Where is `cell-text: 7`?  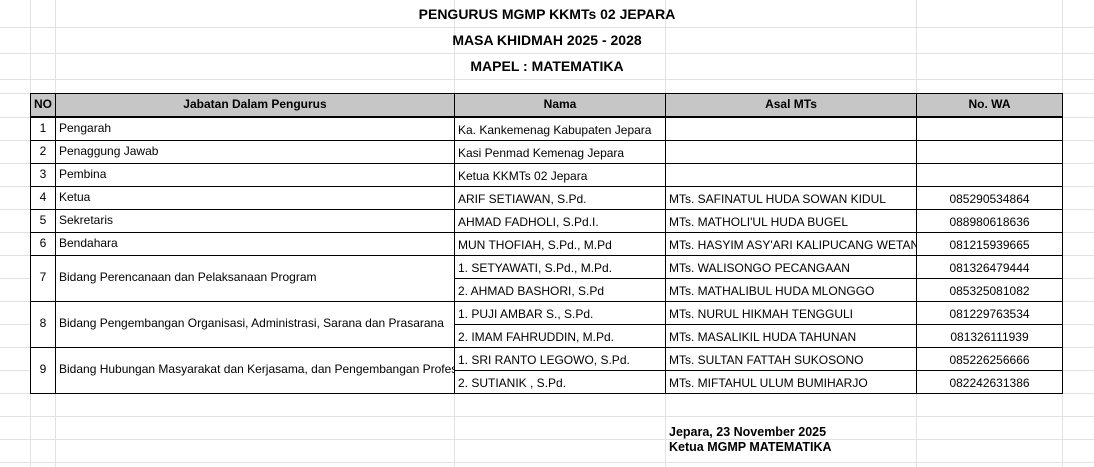
cell-text: 7 is located at coordinates (43, 277).